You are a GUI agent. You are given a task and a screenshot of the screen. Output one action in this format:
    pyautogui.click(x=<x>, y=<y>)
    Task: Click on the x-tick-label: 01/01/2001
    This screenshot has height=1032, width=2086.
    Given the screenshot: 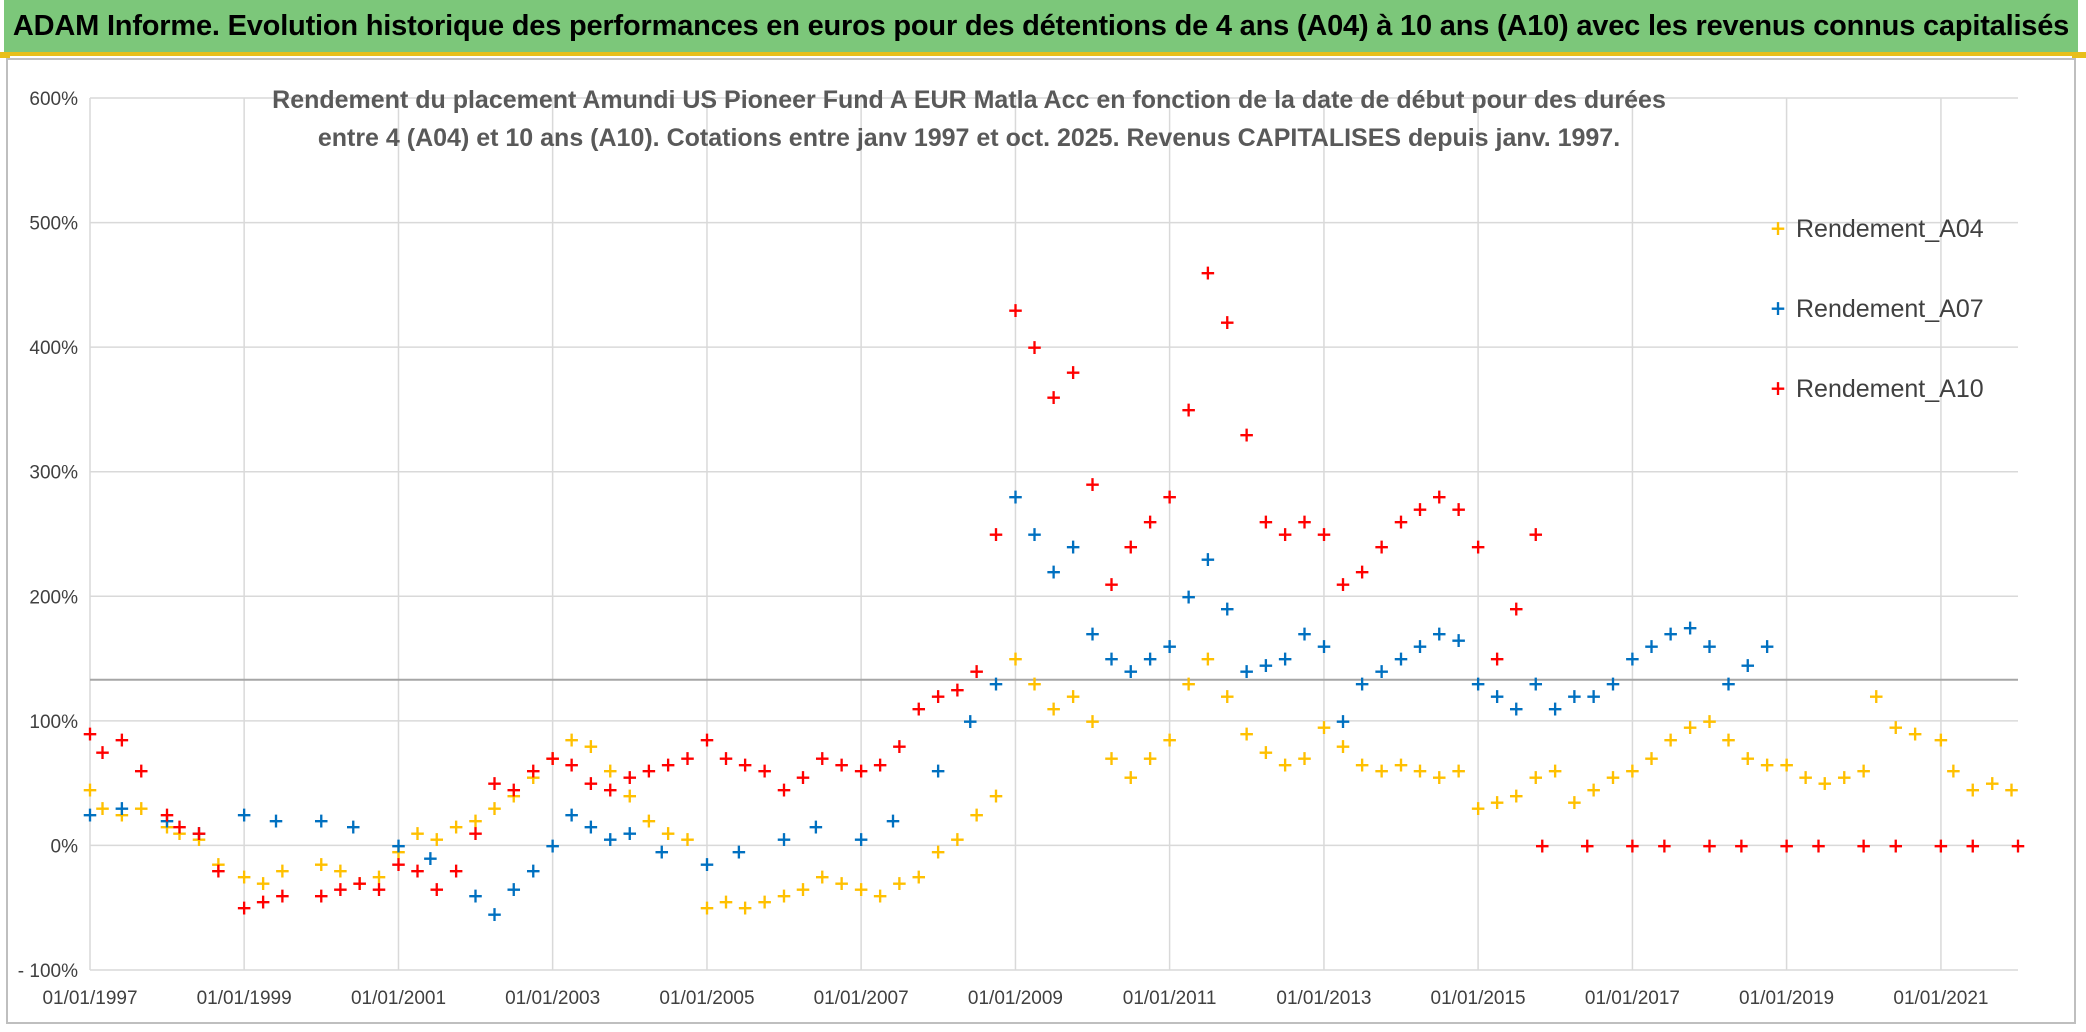 What is the action you would take?
    pyautogui.click(x=398, y=998)
    